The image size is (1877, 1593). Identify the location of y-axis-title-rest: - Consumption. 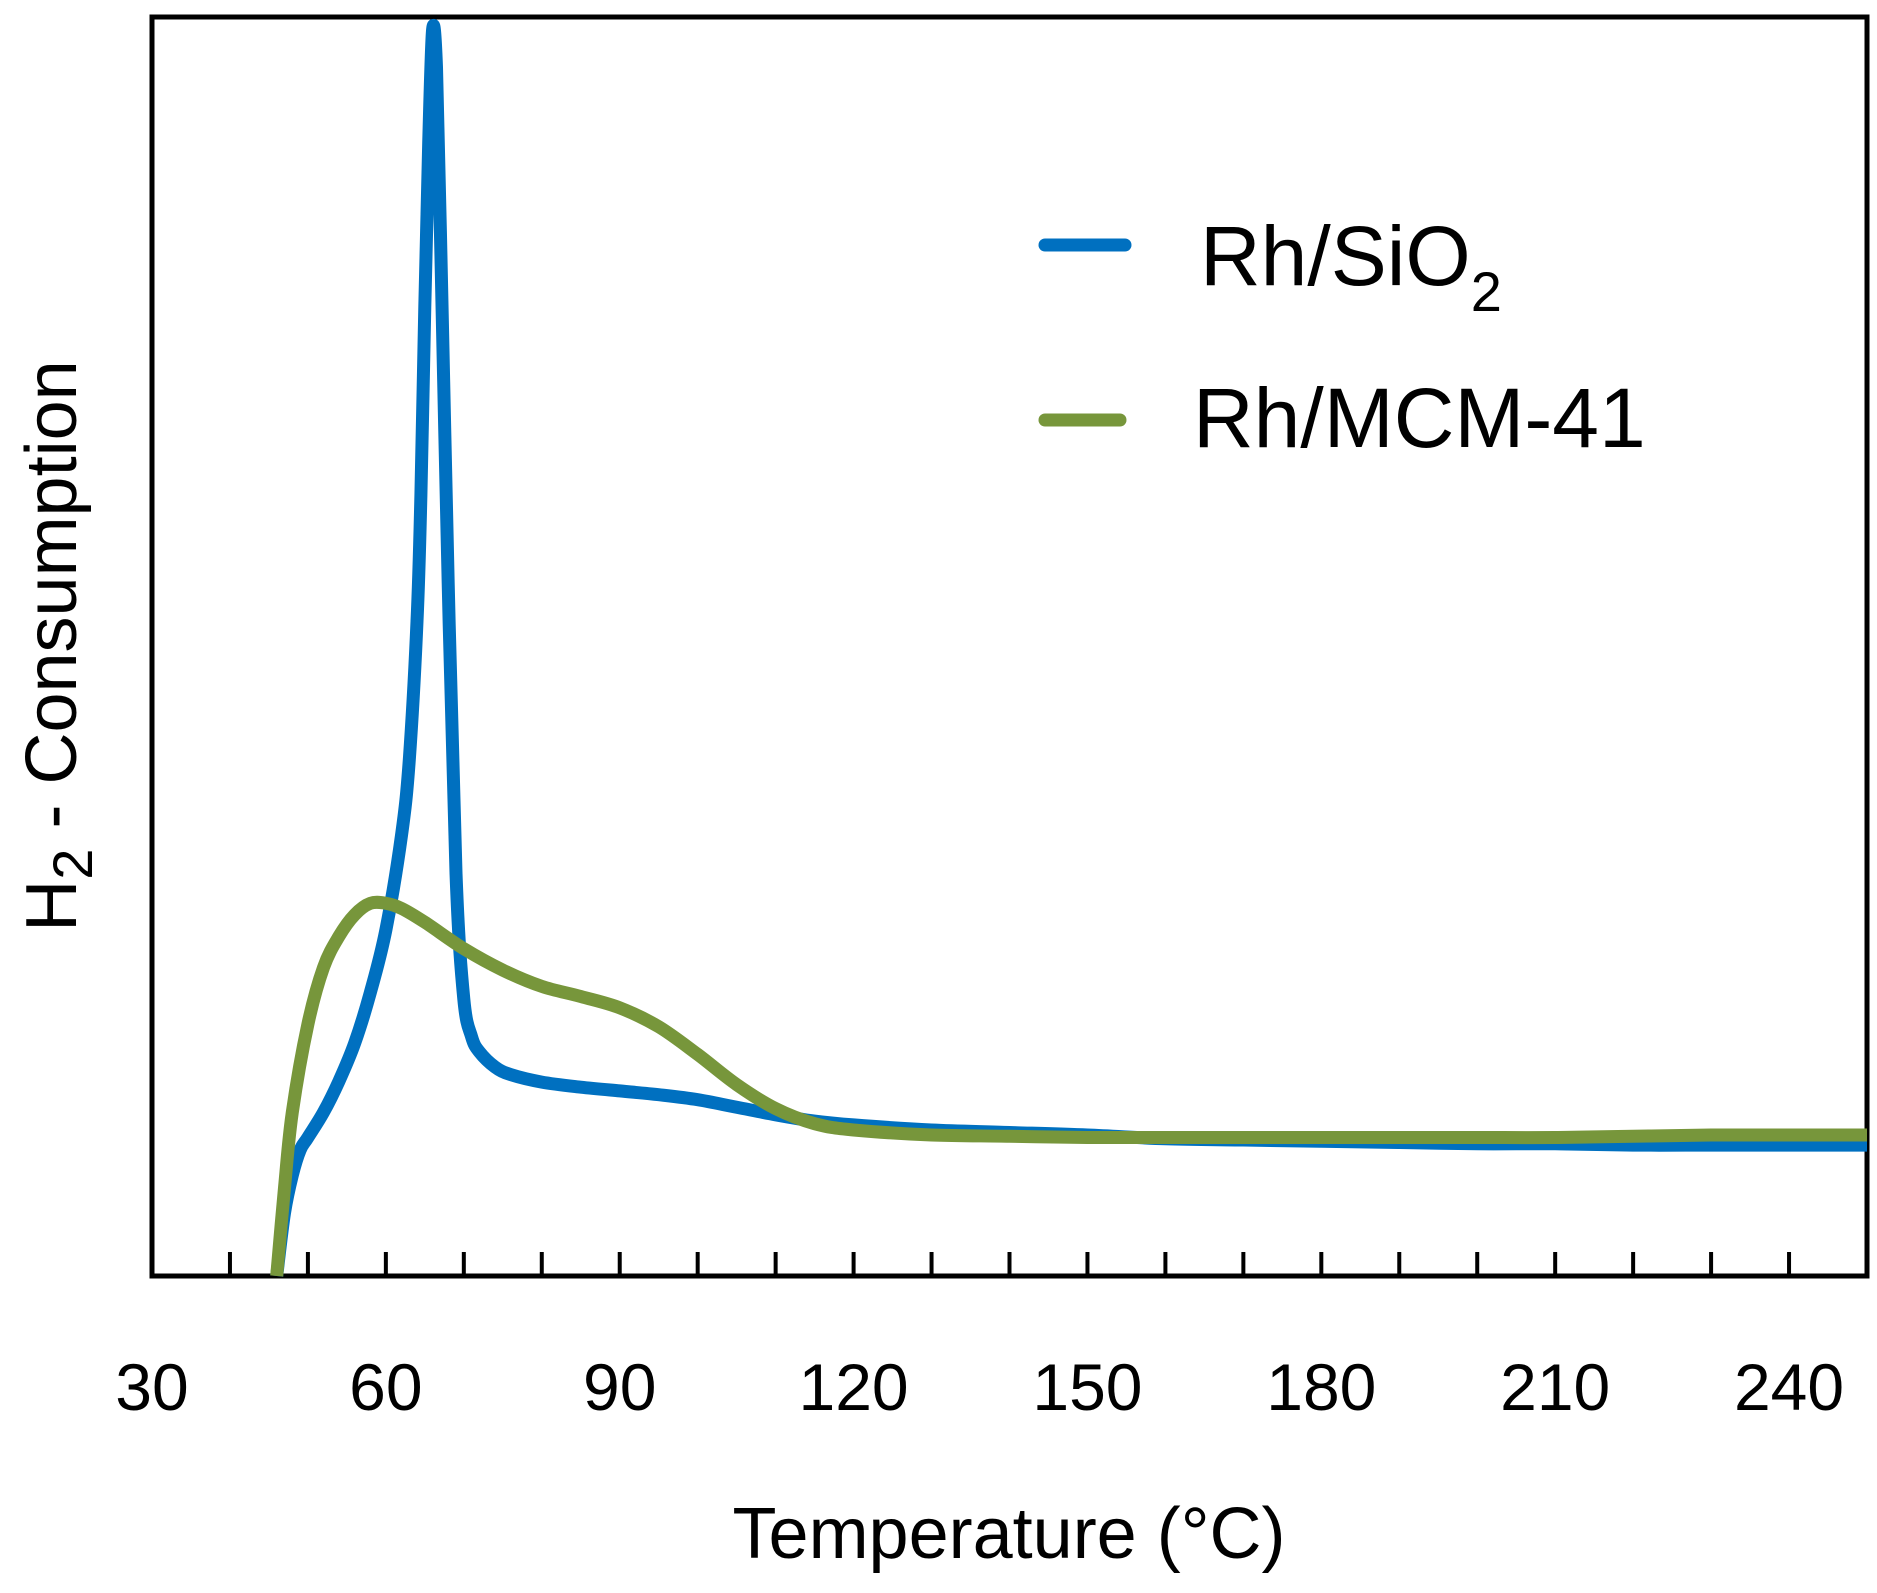
(52, 604).